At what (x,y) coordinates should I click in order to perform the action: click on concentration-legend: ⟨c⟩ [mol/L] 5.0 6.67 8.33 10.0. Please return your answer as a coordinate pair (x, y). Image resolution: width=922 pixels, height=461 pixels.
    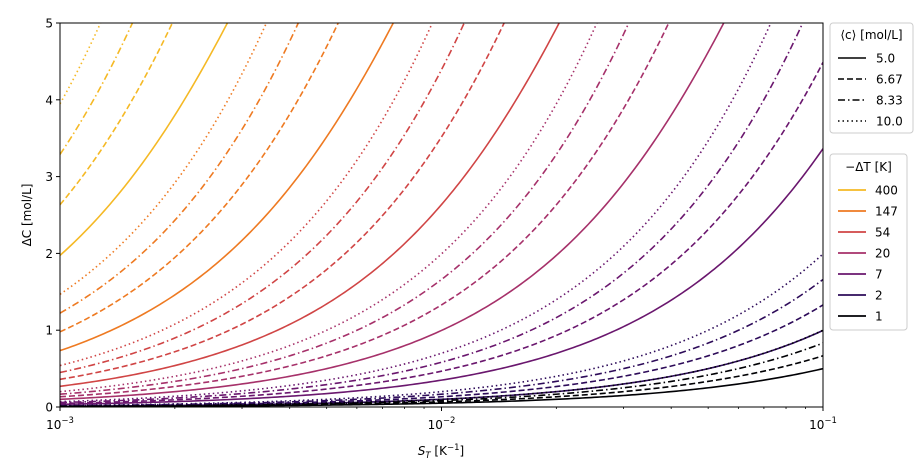
    Looking at the image, I should click on (871, 78).